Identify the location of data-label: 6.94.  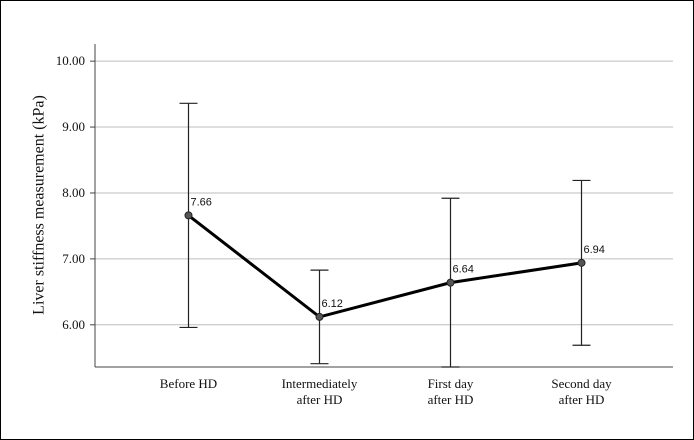
(594, 250).